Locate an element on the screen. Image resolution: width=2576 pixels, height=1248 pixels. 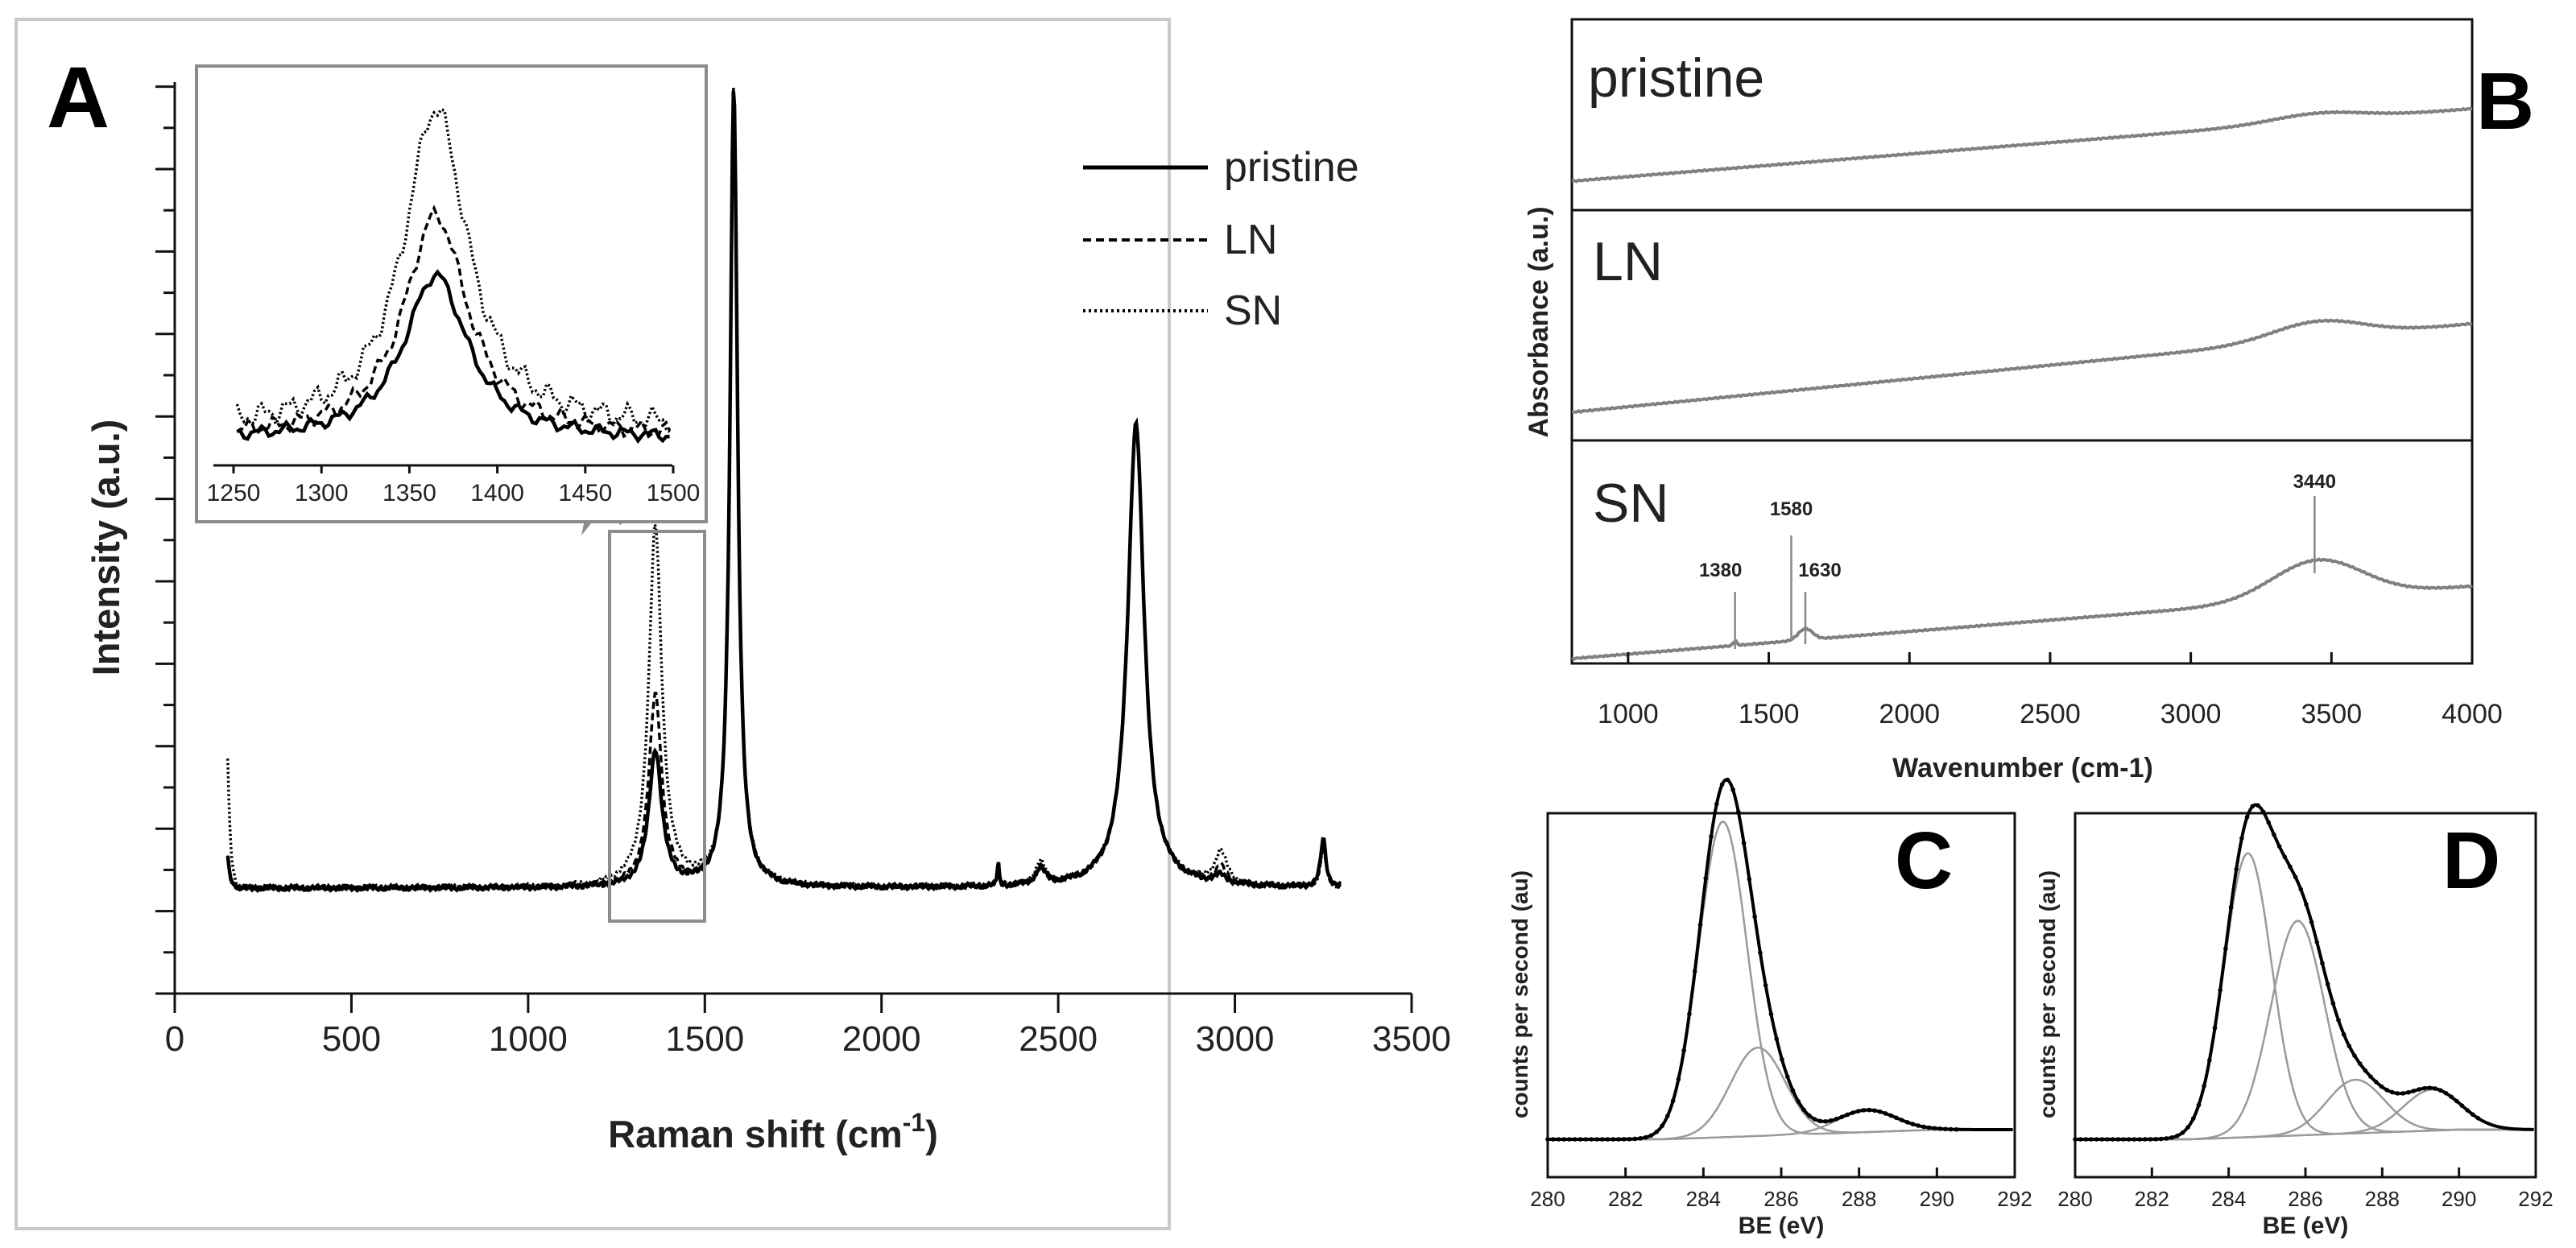
panel-c-xlabel: BE (eV) is located at coordinates (1782, 1226).